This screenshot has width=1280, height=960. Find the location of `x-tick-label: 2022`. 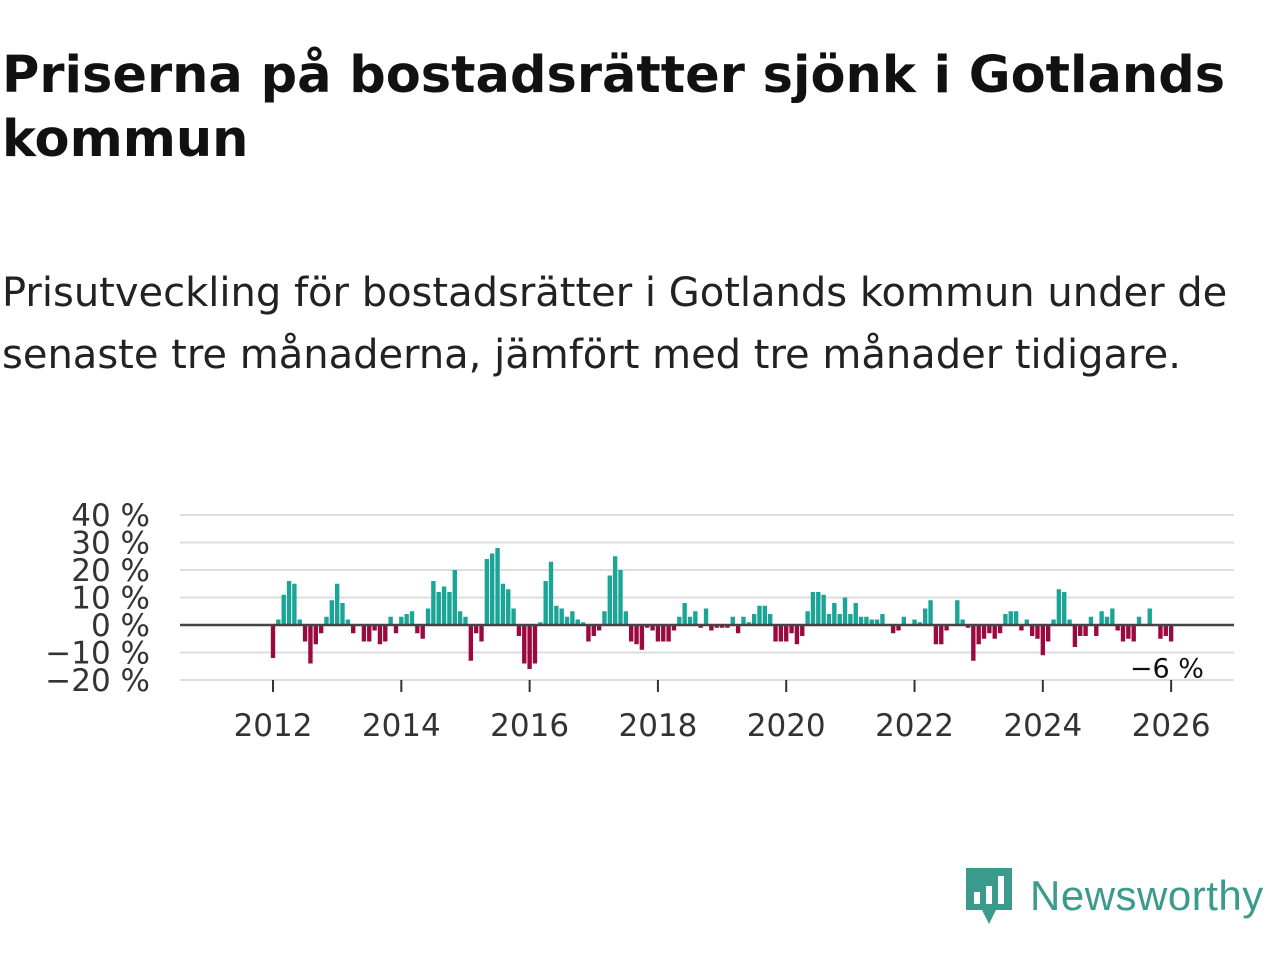

x-tick-label: 2022 is located at coordinates (914, 726).